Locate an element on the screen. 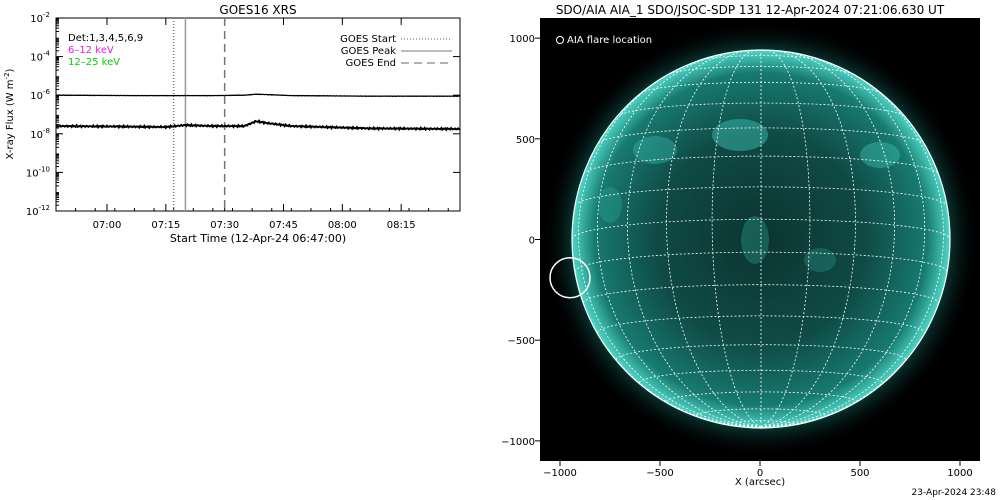 This screenshot has height=500, width=1000. aia-x-tick-label: 0 is located at coordinates (760, 473).